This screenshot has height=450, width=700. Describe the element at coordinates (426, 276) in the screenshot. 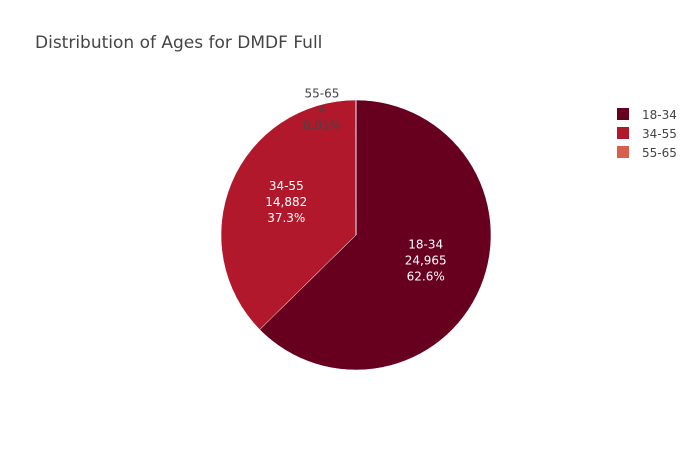

I see `slice-label-18-34-percent: 62.6%` at that location.